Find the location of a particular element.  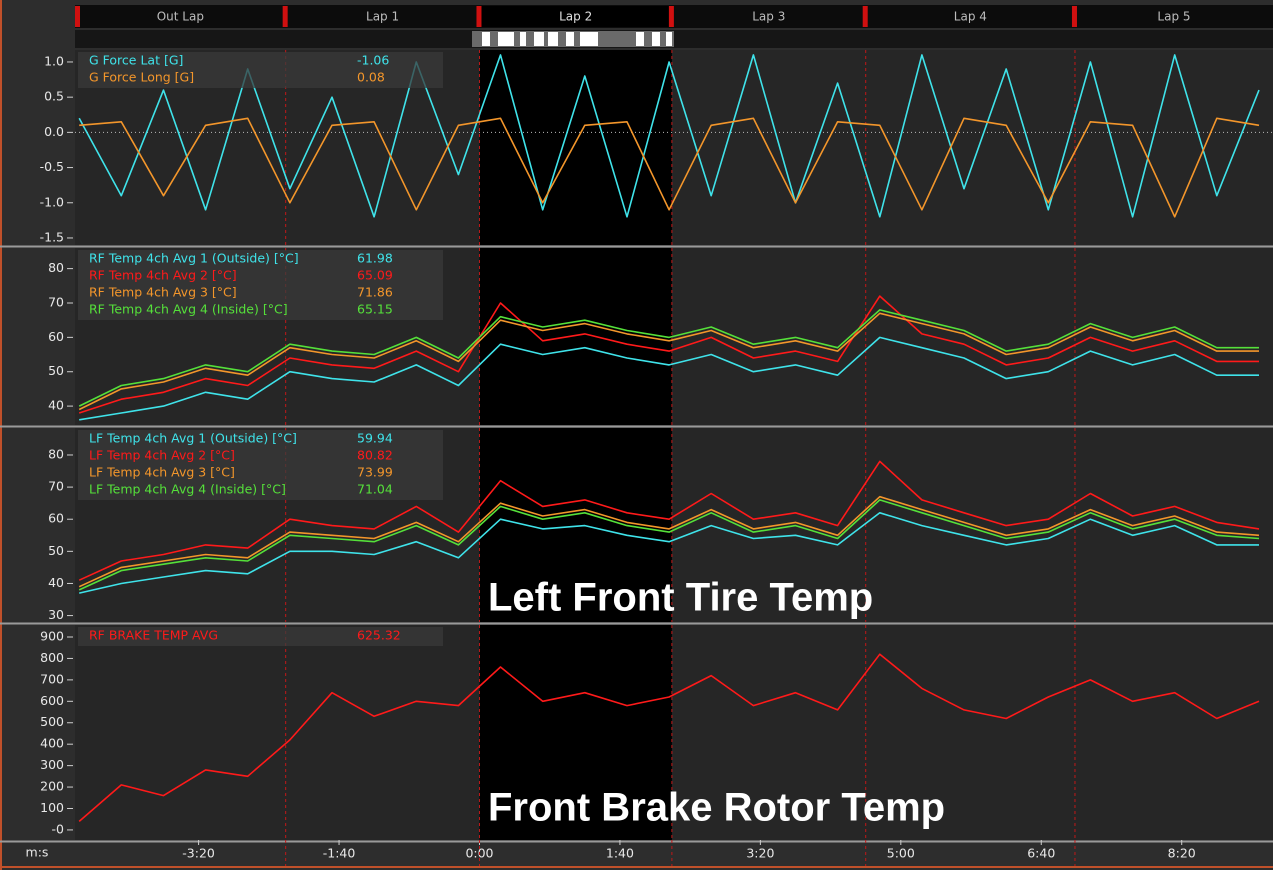

y-tick-label: -1.5 is located at coordinates (52, 236).